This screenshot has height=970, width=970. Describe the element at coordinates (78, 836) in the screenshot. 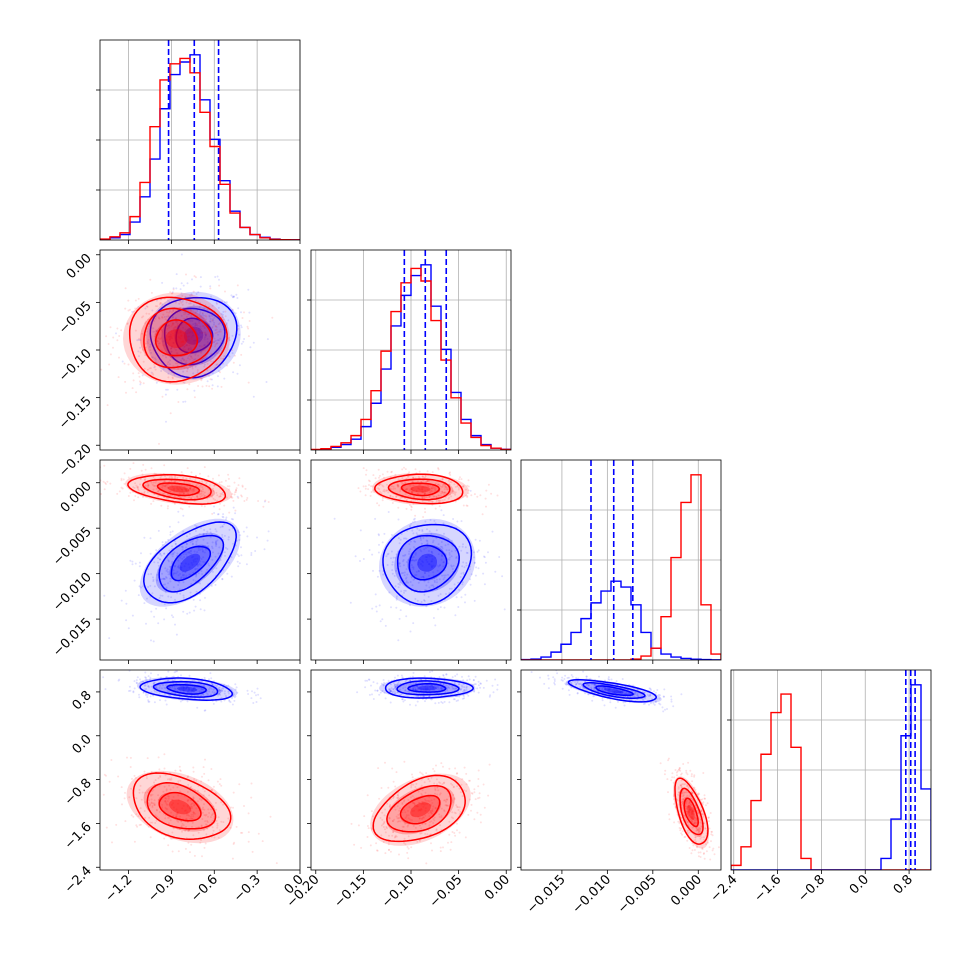

I see `y-tick-label: −1.6` at that location.